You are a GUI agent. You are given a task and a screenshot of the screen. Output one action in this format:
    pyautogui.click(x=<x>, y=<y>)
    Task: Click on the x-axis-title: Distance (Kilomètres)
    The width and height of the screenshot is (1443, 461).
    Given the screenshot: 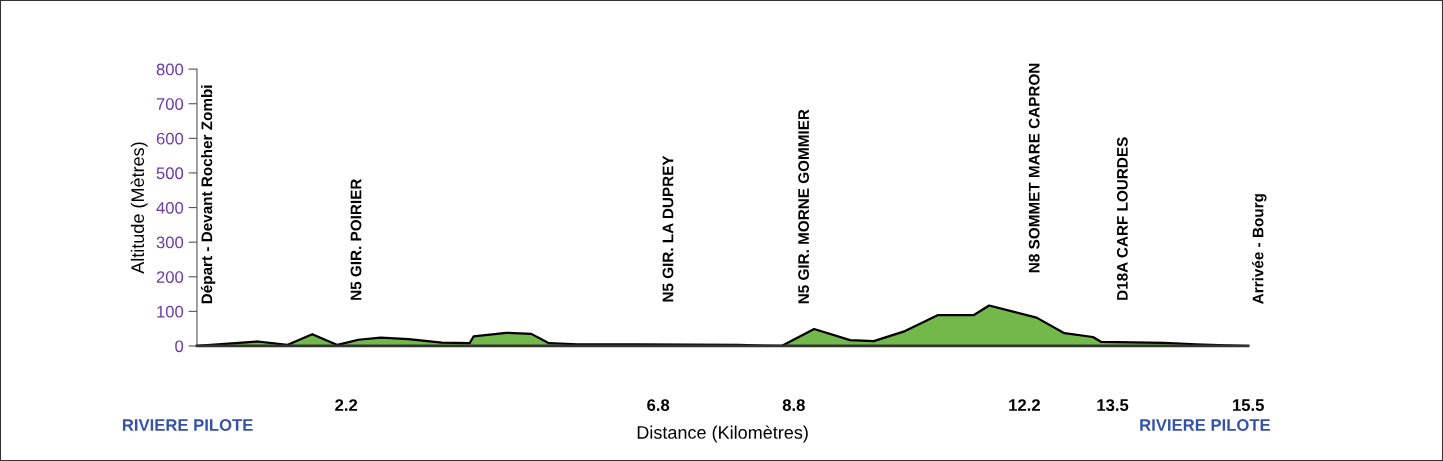 What is the action you would take?
    pyautogui.click(x=722, y=434)
    